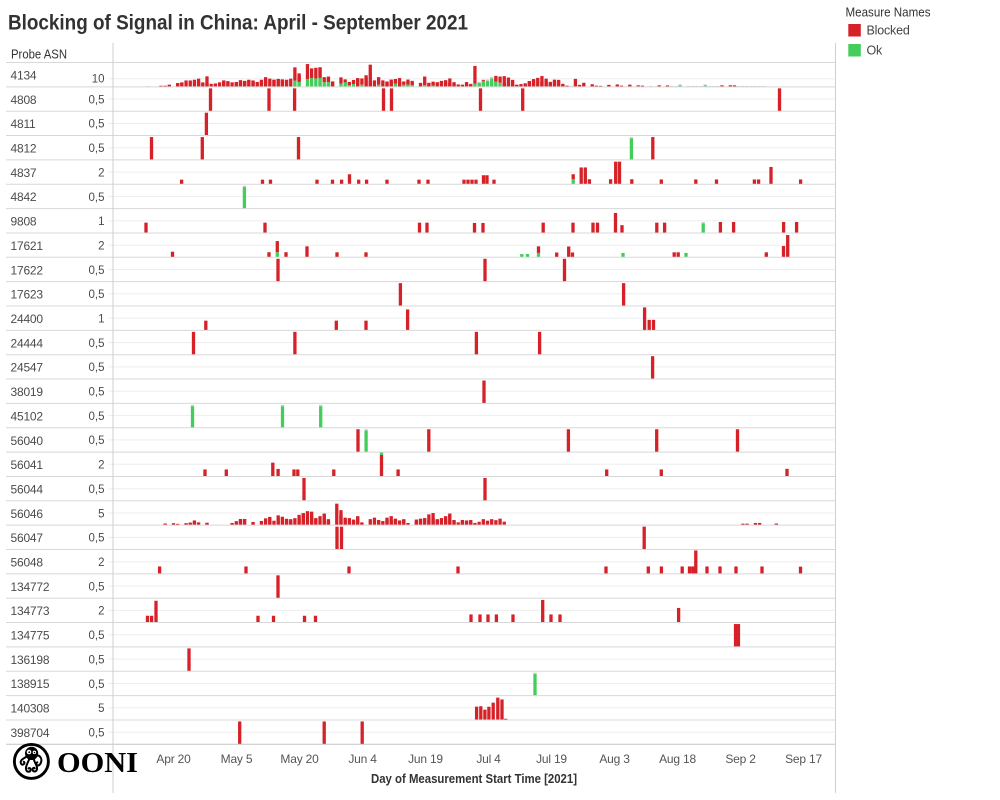 This screenshot has height=800, width=1000. What do you see at coordinates (27, 295) in the screenshot?
I see `svg-text: 17623` at bounding box center [27, 295].